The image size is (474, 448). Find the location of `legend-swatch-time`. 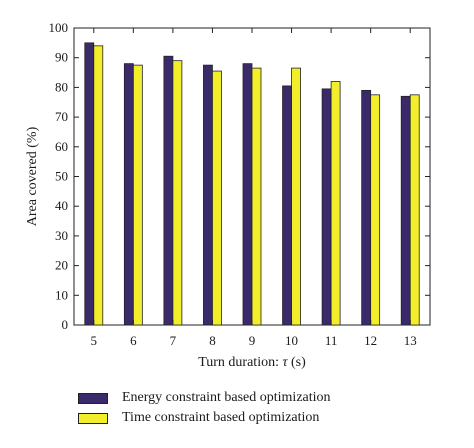

legend-swatch-time is located at coordinates (93, 418).